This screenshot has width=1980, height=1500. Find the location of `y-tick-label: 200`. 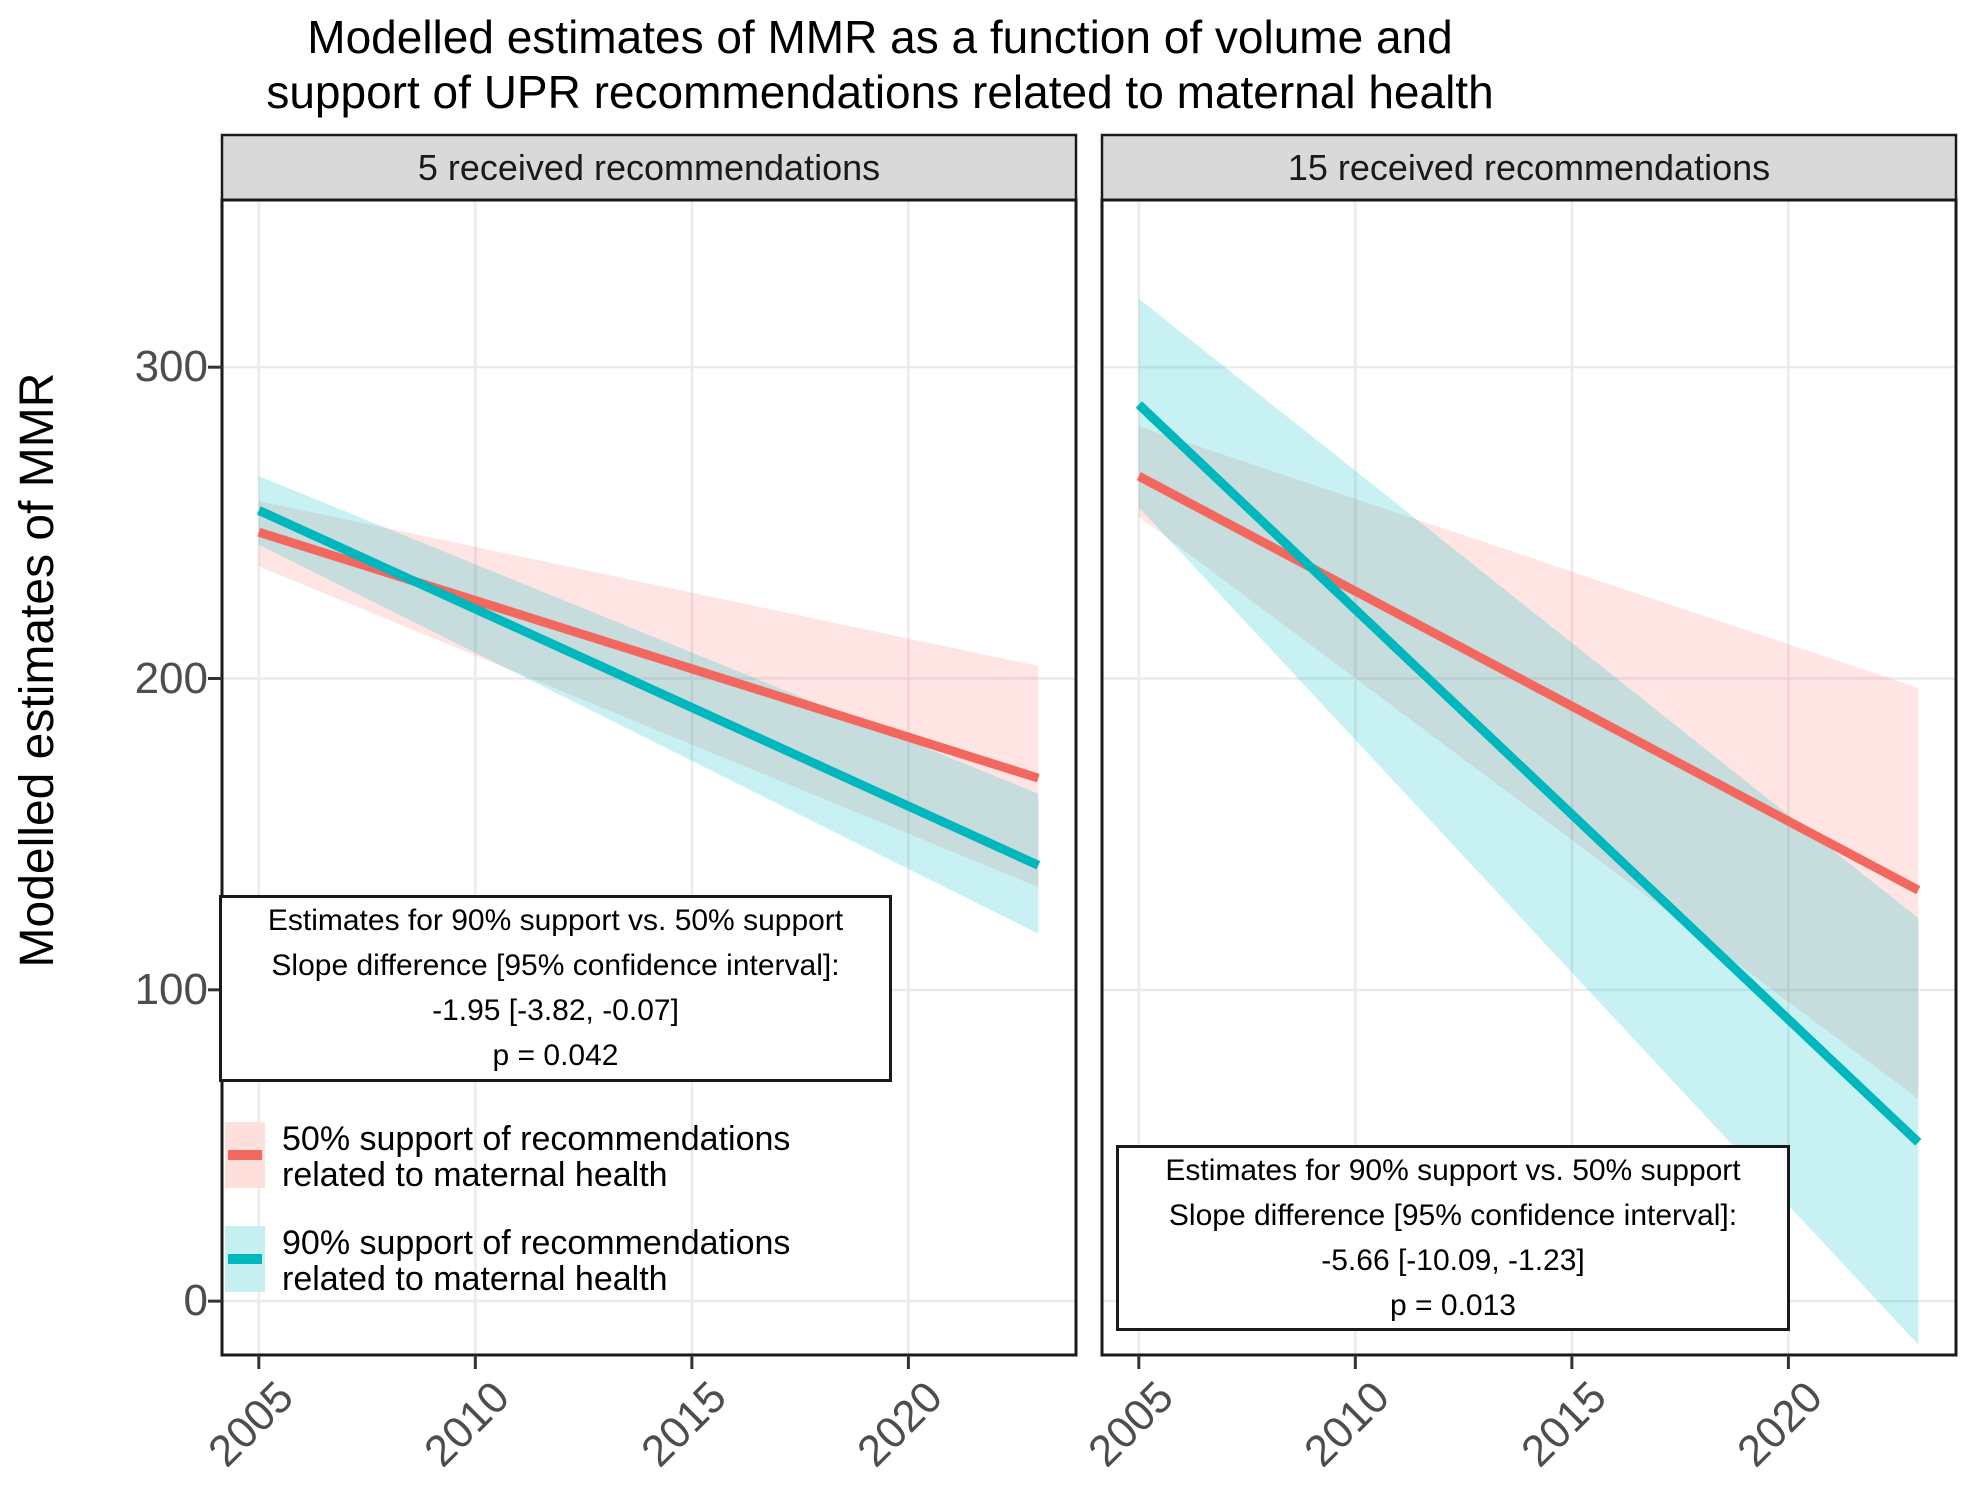

y-tick-label: 200 is located at coordinates (171, 678).